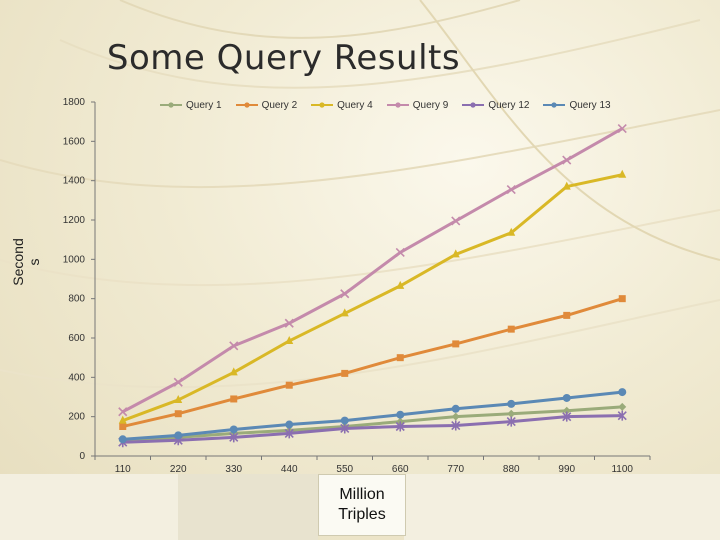  I want to click on legend-item: Query 12, so click(495, 105).